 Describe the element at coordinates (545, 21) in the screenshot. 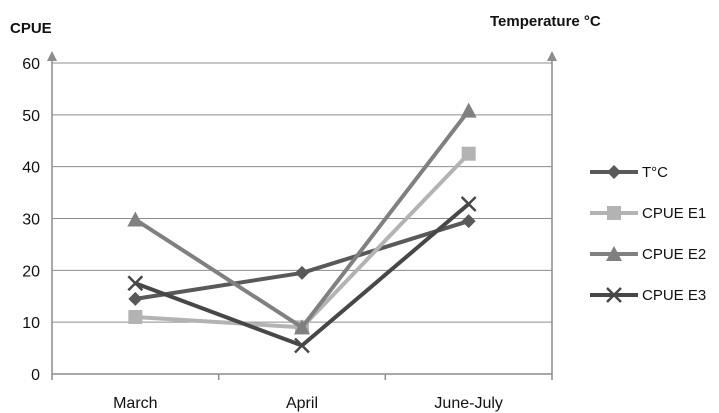

I see `y-axis-right-label: Temperature °C` at that location.